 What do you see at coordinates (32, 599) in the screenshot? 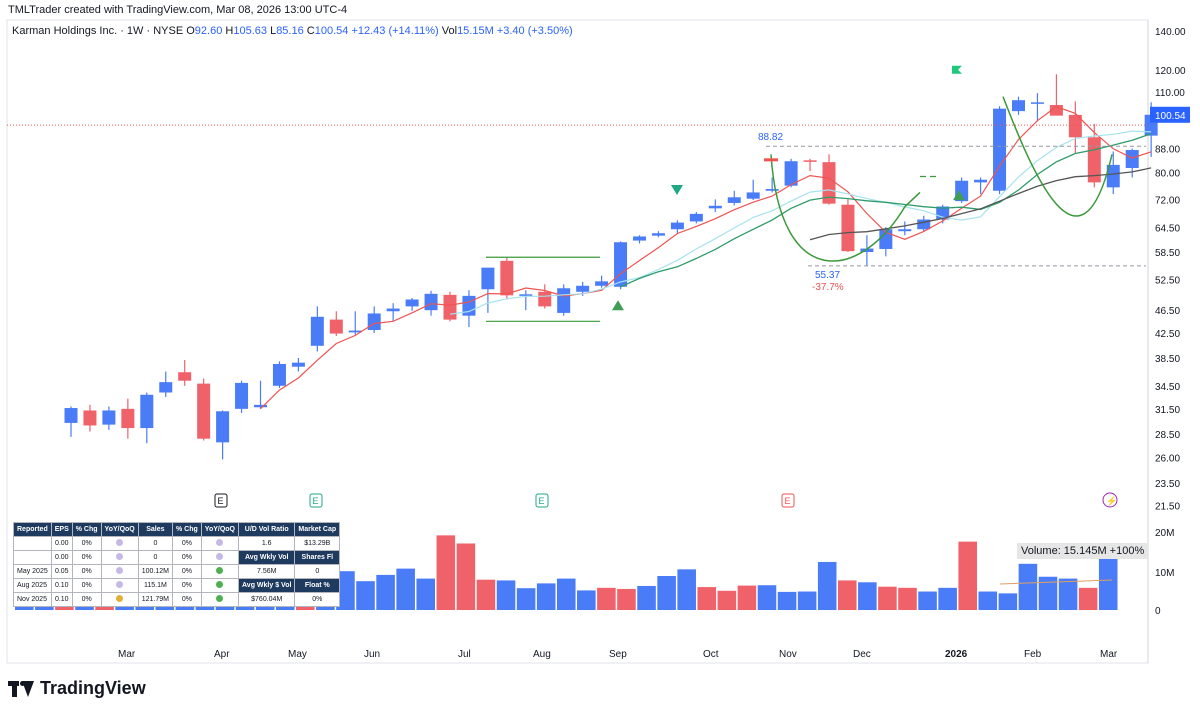
I see `cell-reported: Nov 2025` at bounding box center [32, 599].